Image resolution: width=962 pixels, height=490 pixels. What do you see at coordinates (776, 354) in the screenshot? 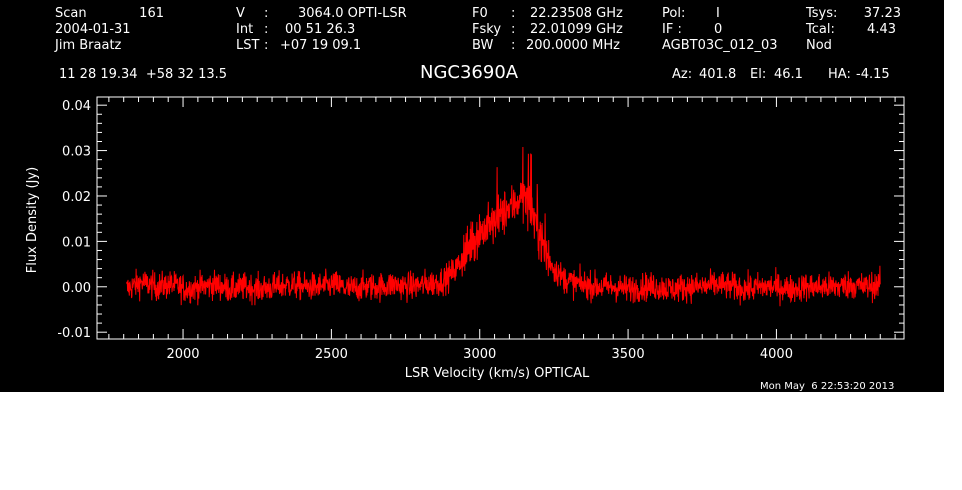
I see `x-tick-label: 4000` at bounding box center [776, 354].